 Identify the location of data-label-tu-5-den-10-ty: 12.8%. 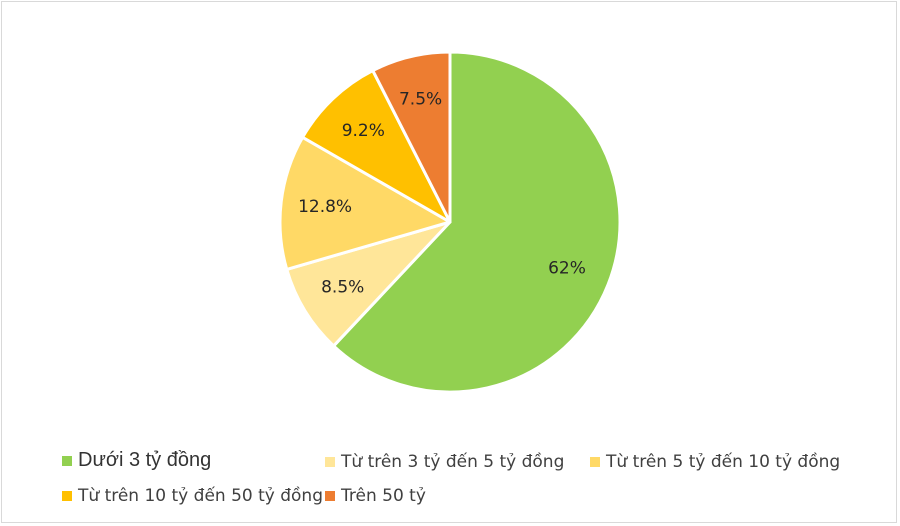
(325, 207).